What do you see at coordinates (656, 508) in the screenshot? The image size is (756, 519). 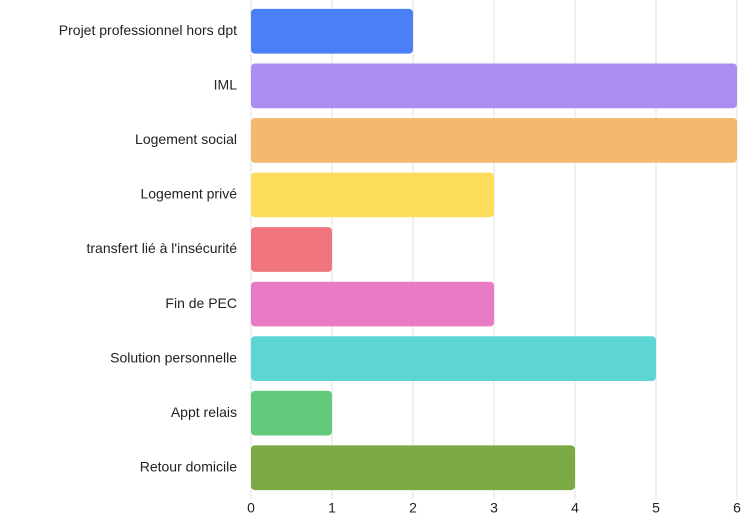 I see `x-tick-label: 5` at bounding box center [656, 508].